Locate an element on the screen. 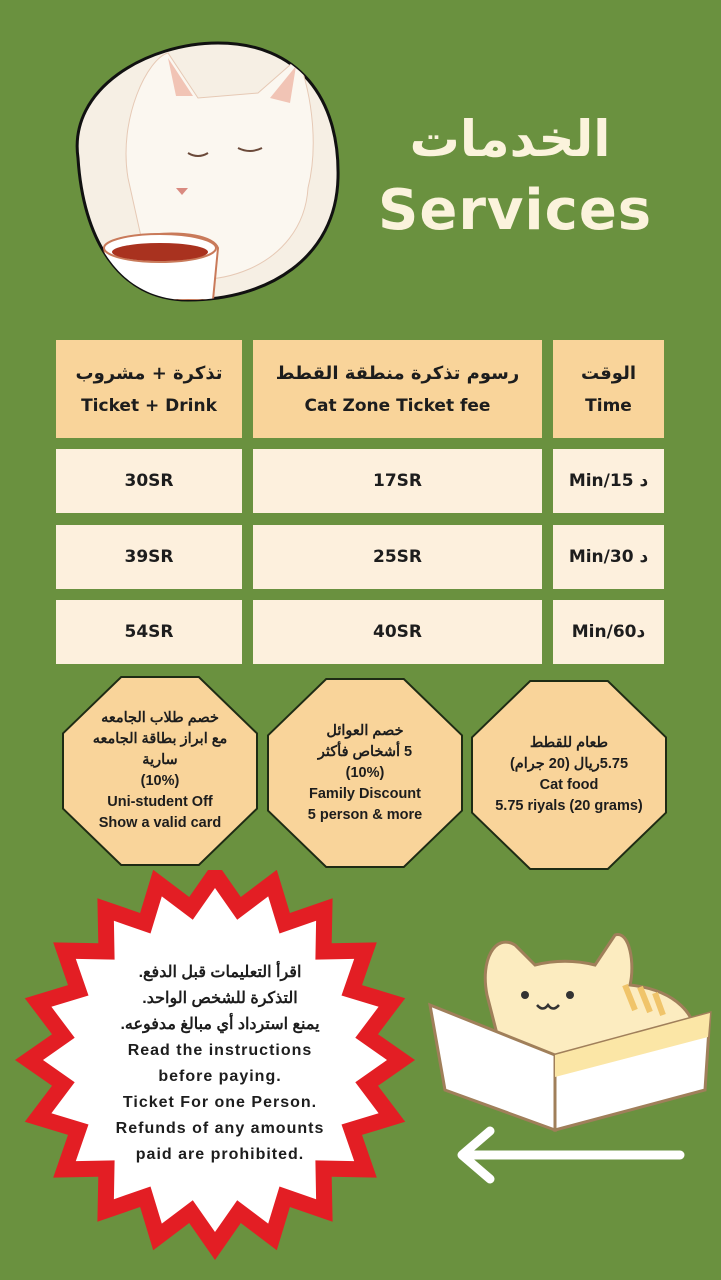 The height and width of the screenshot is (1280, 721). notice-line: Read the instructions is located at coordinates (220, 1050).